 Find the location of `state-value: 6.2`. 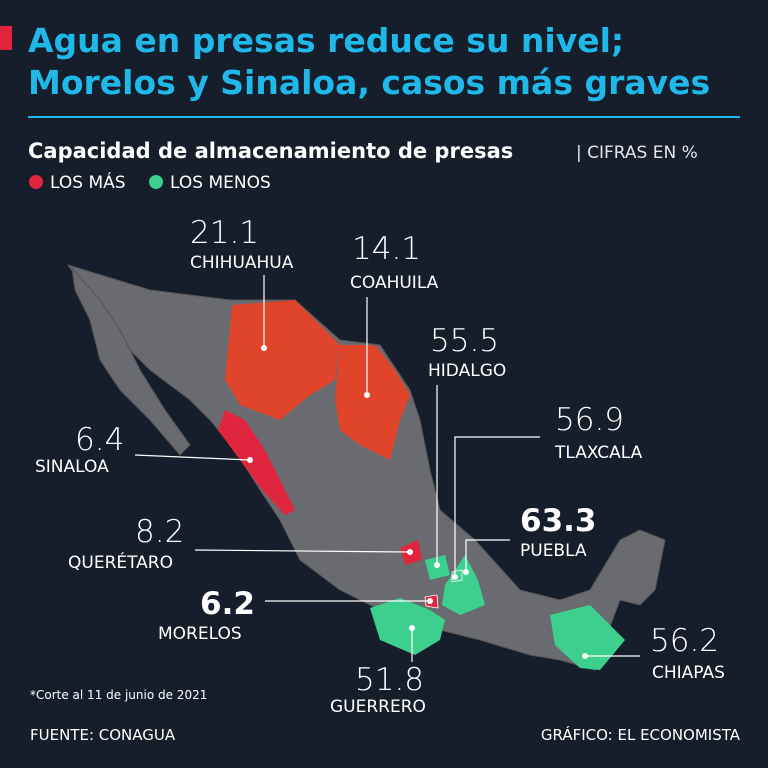

state-value: 6.2 is located at coordinates (227, 604).